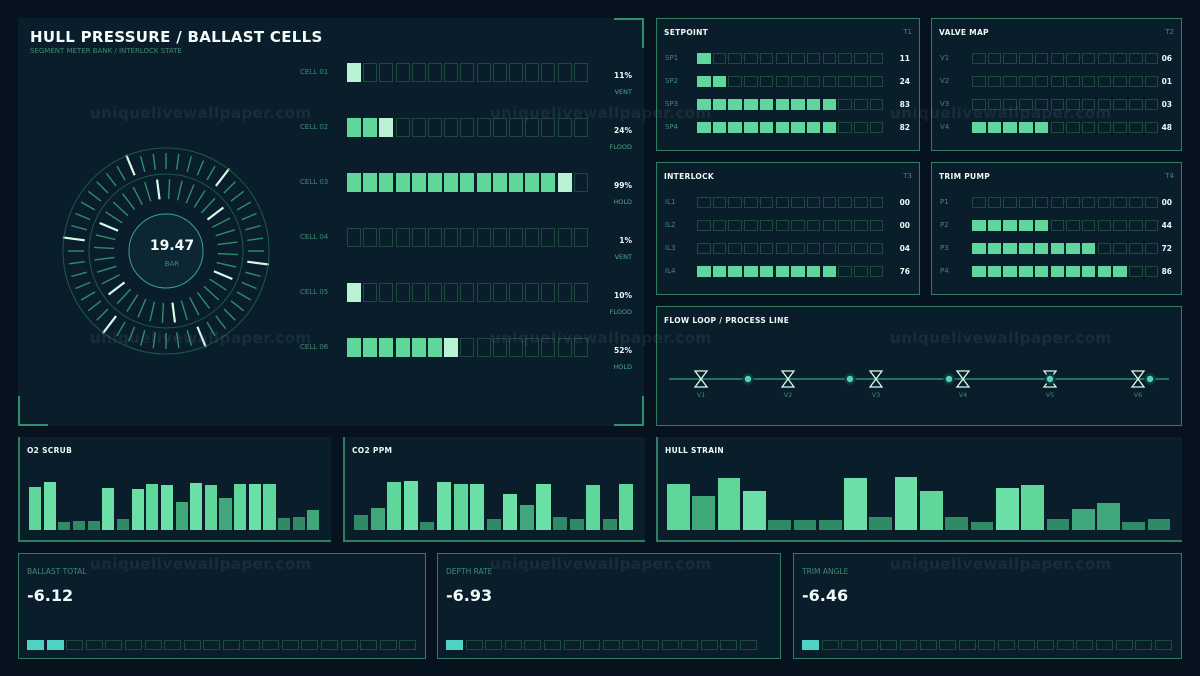  What do you see at coordinates (727, 320) in the screenshot?
I see `flow-loop-title: FLOW LOOP / PROCESS LINE` at bounding box center [727, 320].